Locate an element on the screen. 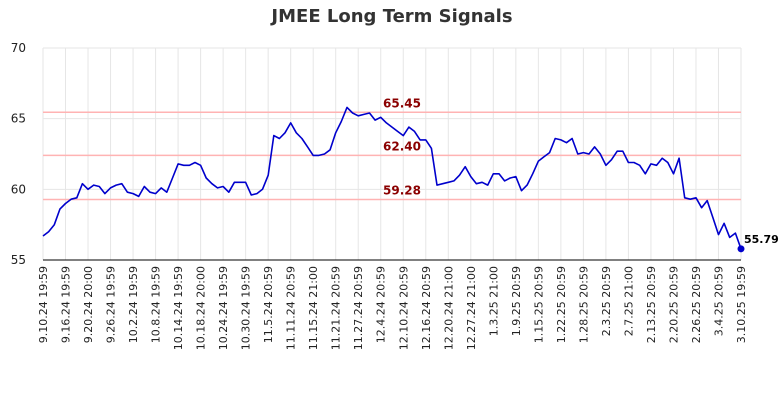  x-tick-label: 1.9.25 20:59 is located at coordinates (516, 301).